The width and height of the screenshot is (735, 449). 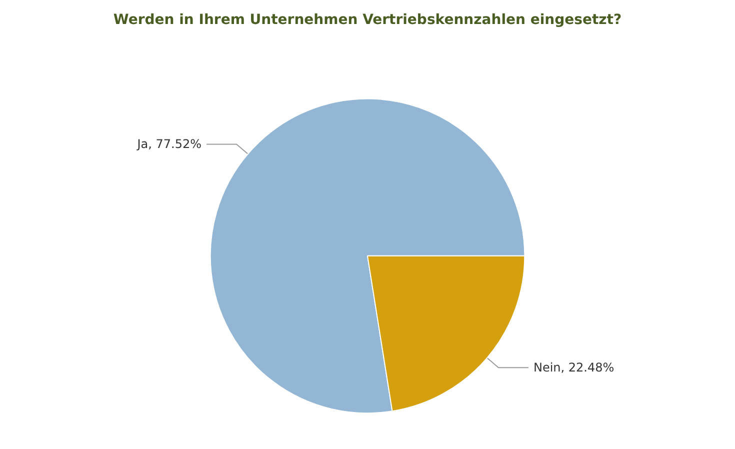 I want to click on chart-title: Werden in Ihrem Unternehmen Vertriebskennzahlen eingesetzt?, so click(x=367, y=20).